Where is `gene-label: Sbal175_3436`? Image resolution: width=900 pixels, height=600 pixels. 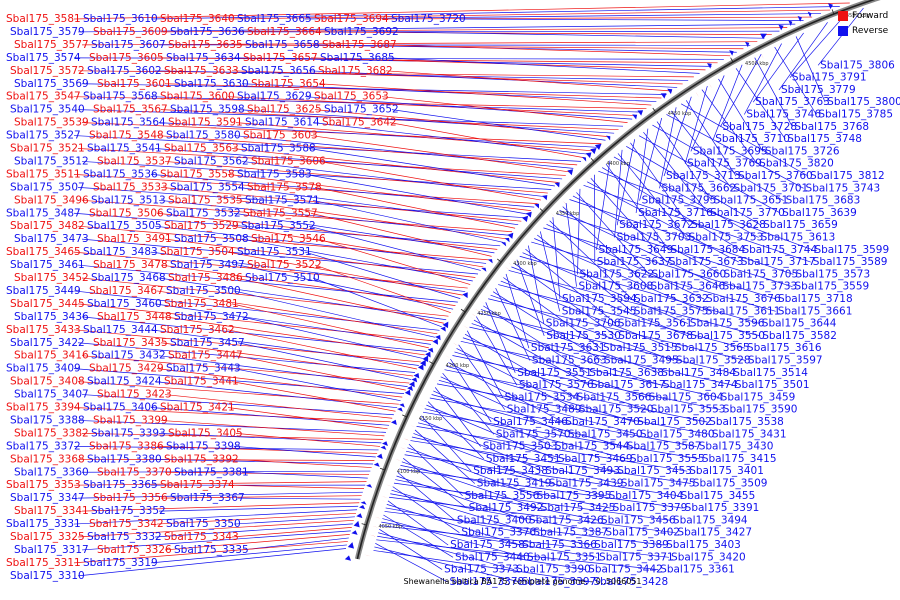
gene-label: Sbal175_3436 is located at coordinates (51, 317).